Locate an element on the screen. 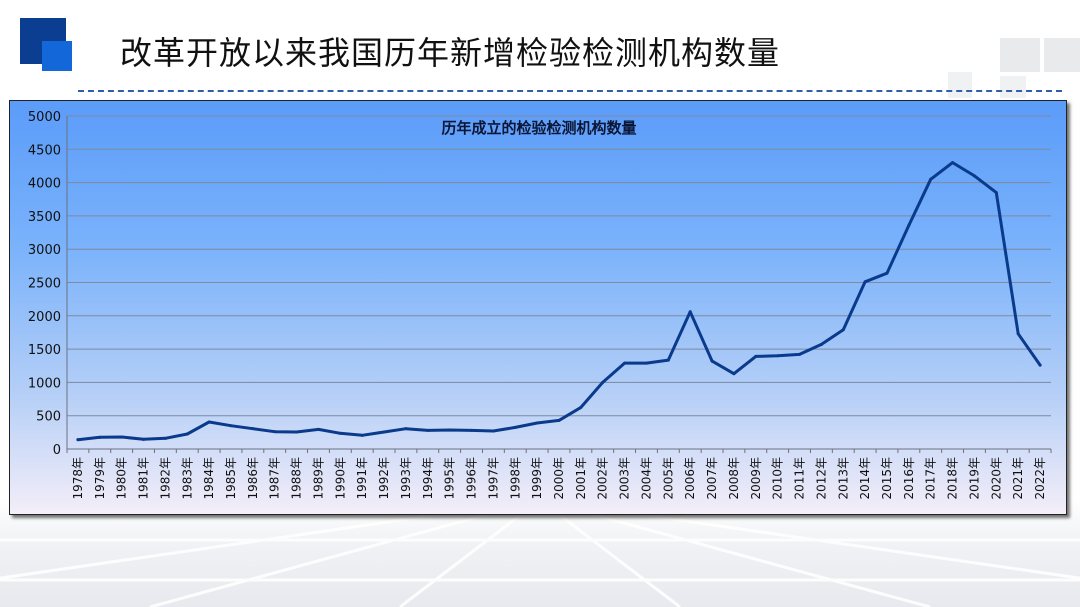  x-tick-label: 1993年 is located at coordinates (406, 478).